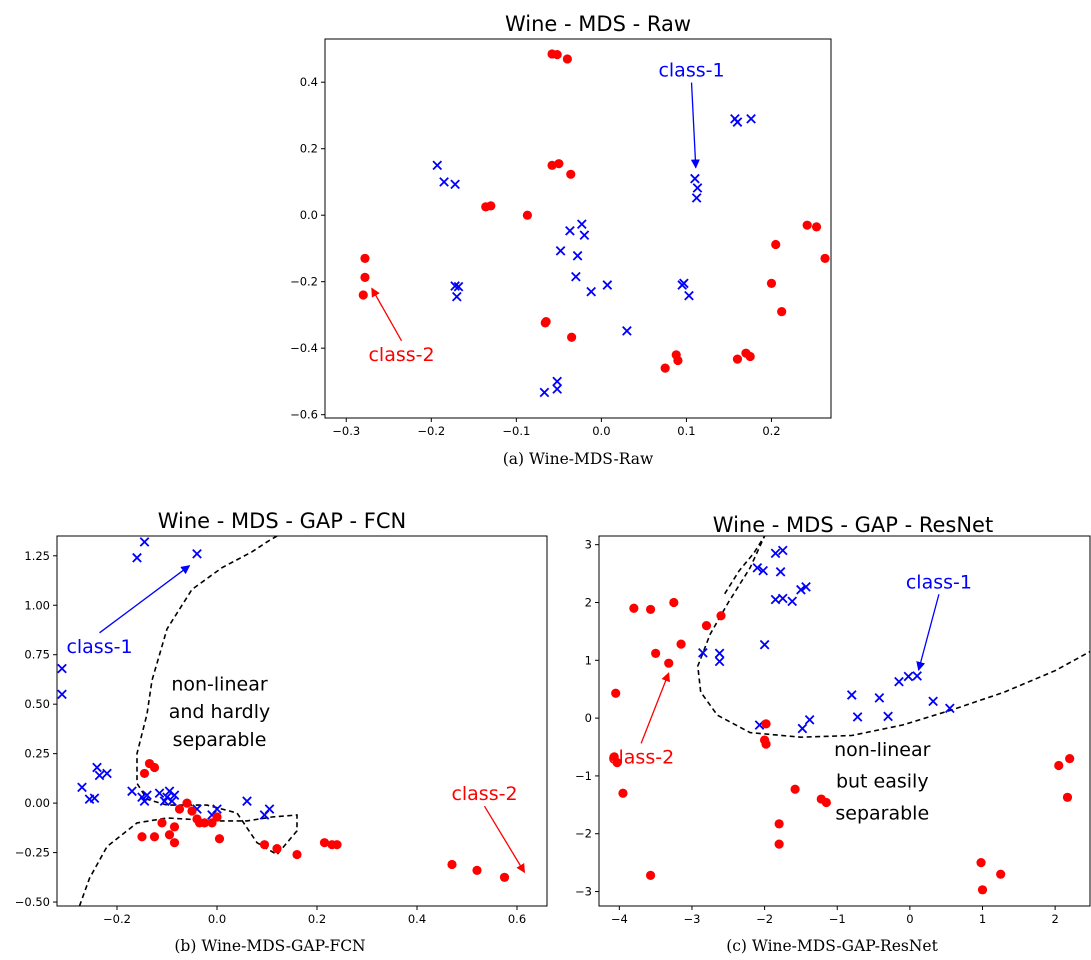 The image size is (1091, 960). I want to click on y-tick-label: −0.6, so click(304, 415).